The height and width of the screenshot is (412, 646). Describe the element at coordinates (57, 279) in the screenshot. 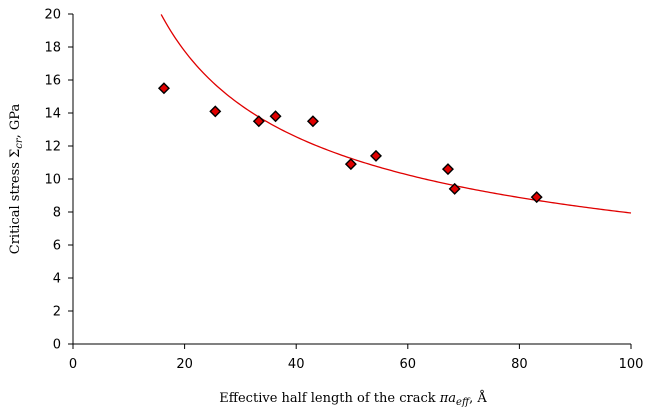

I see `y-tick-label: 4` at that location.